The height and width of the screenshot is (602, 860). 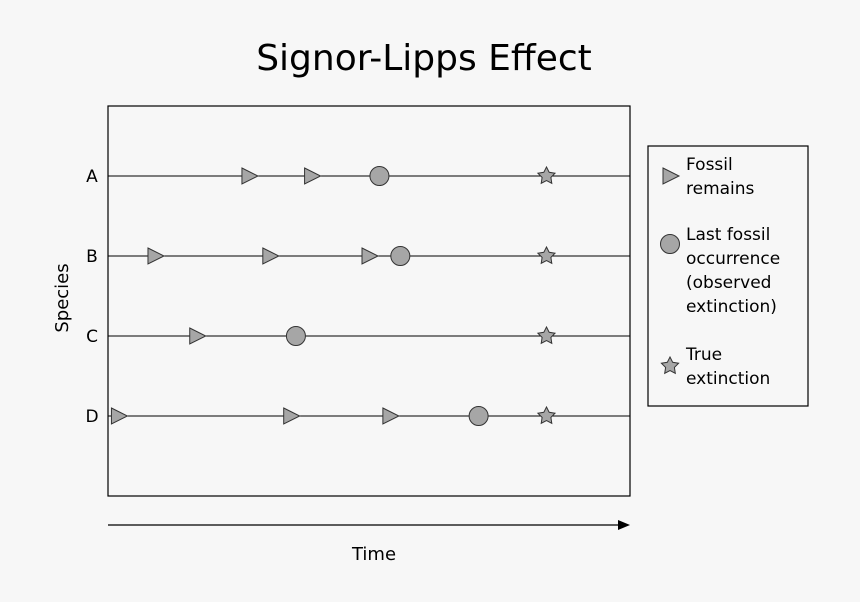 I want to click on legend-label-line: remains, so click(x=720, y=189).